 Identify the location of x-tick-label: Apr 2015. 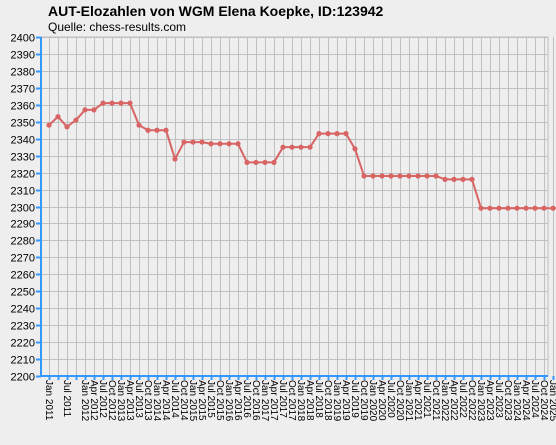
(201, 400).